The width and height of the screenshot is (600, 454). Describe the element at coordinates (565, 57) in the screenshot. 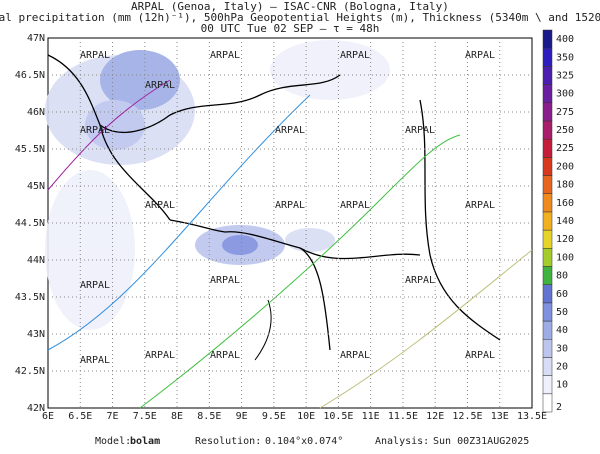

I see `colorbar-label: 350` at that location.